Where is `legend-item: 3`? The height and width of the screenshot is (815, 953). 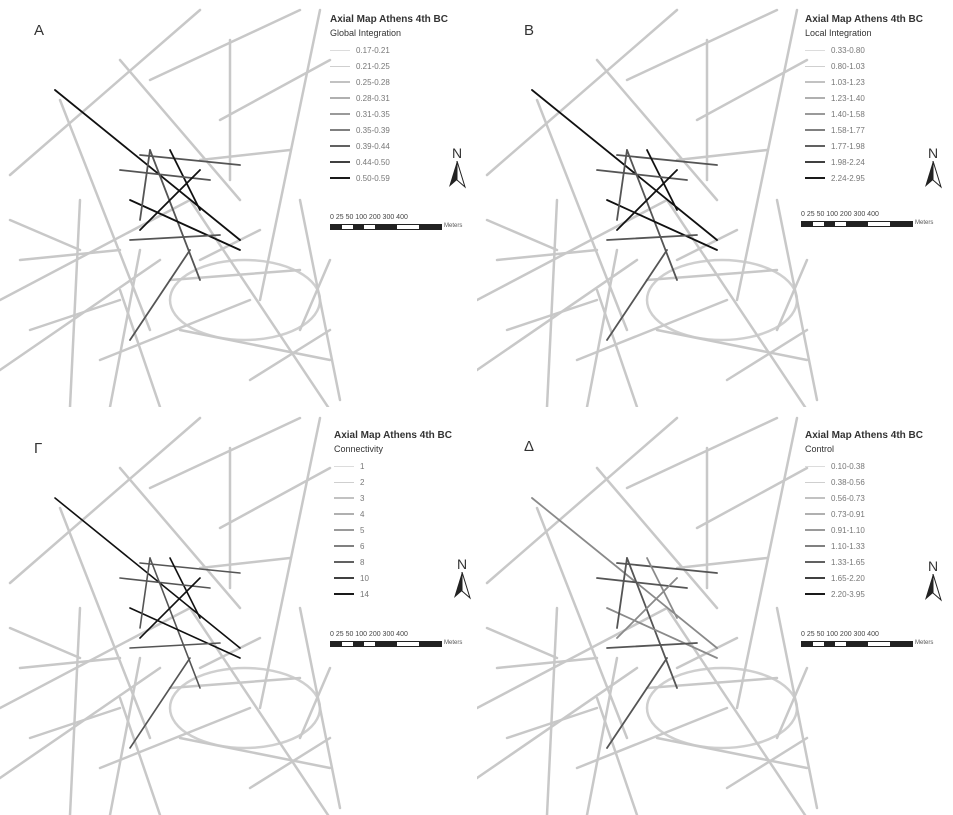 legend-item: 3 is located at coordinates (405, 498).